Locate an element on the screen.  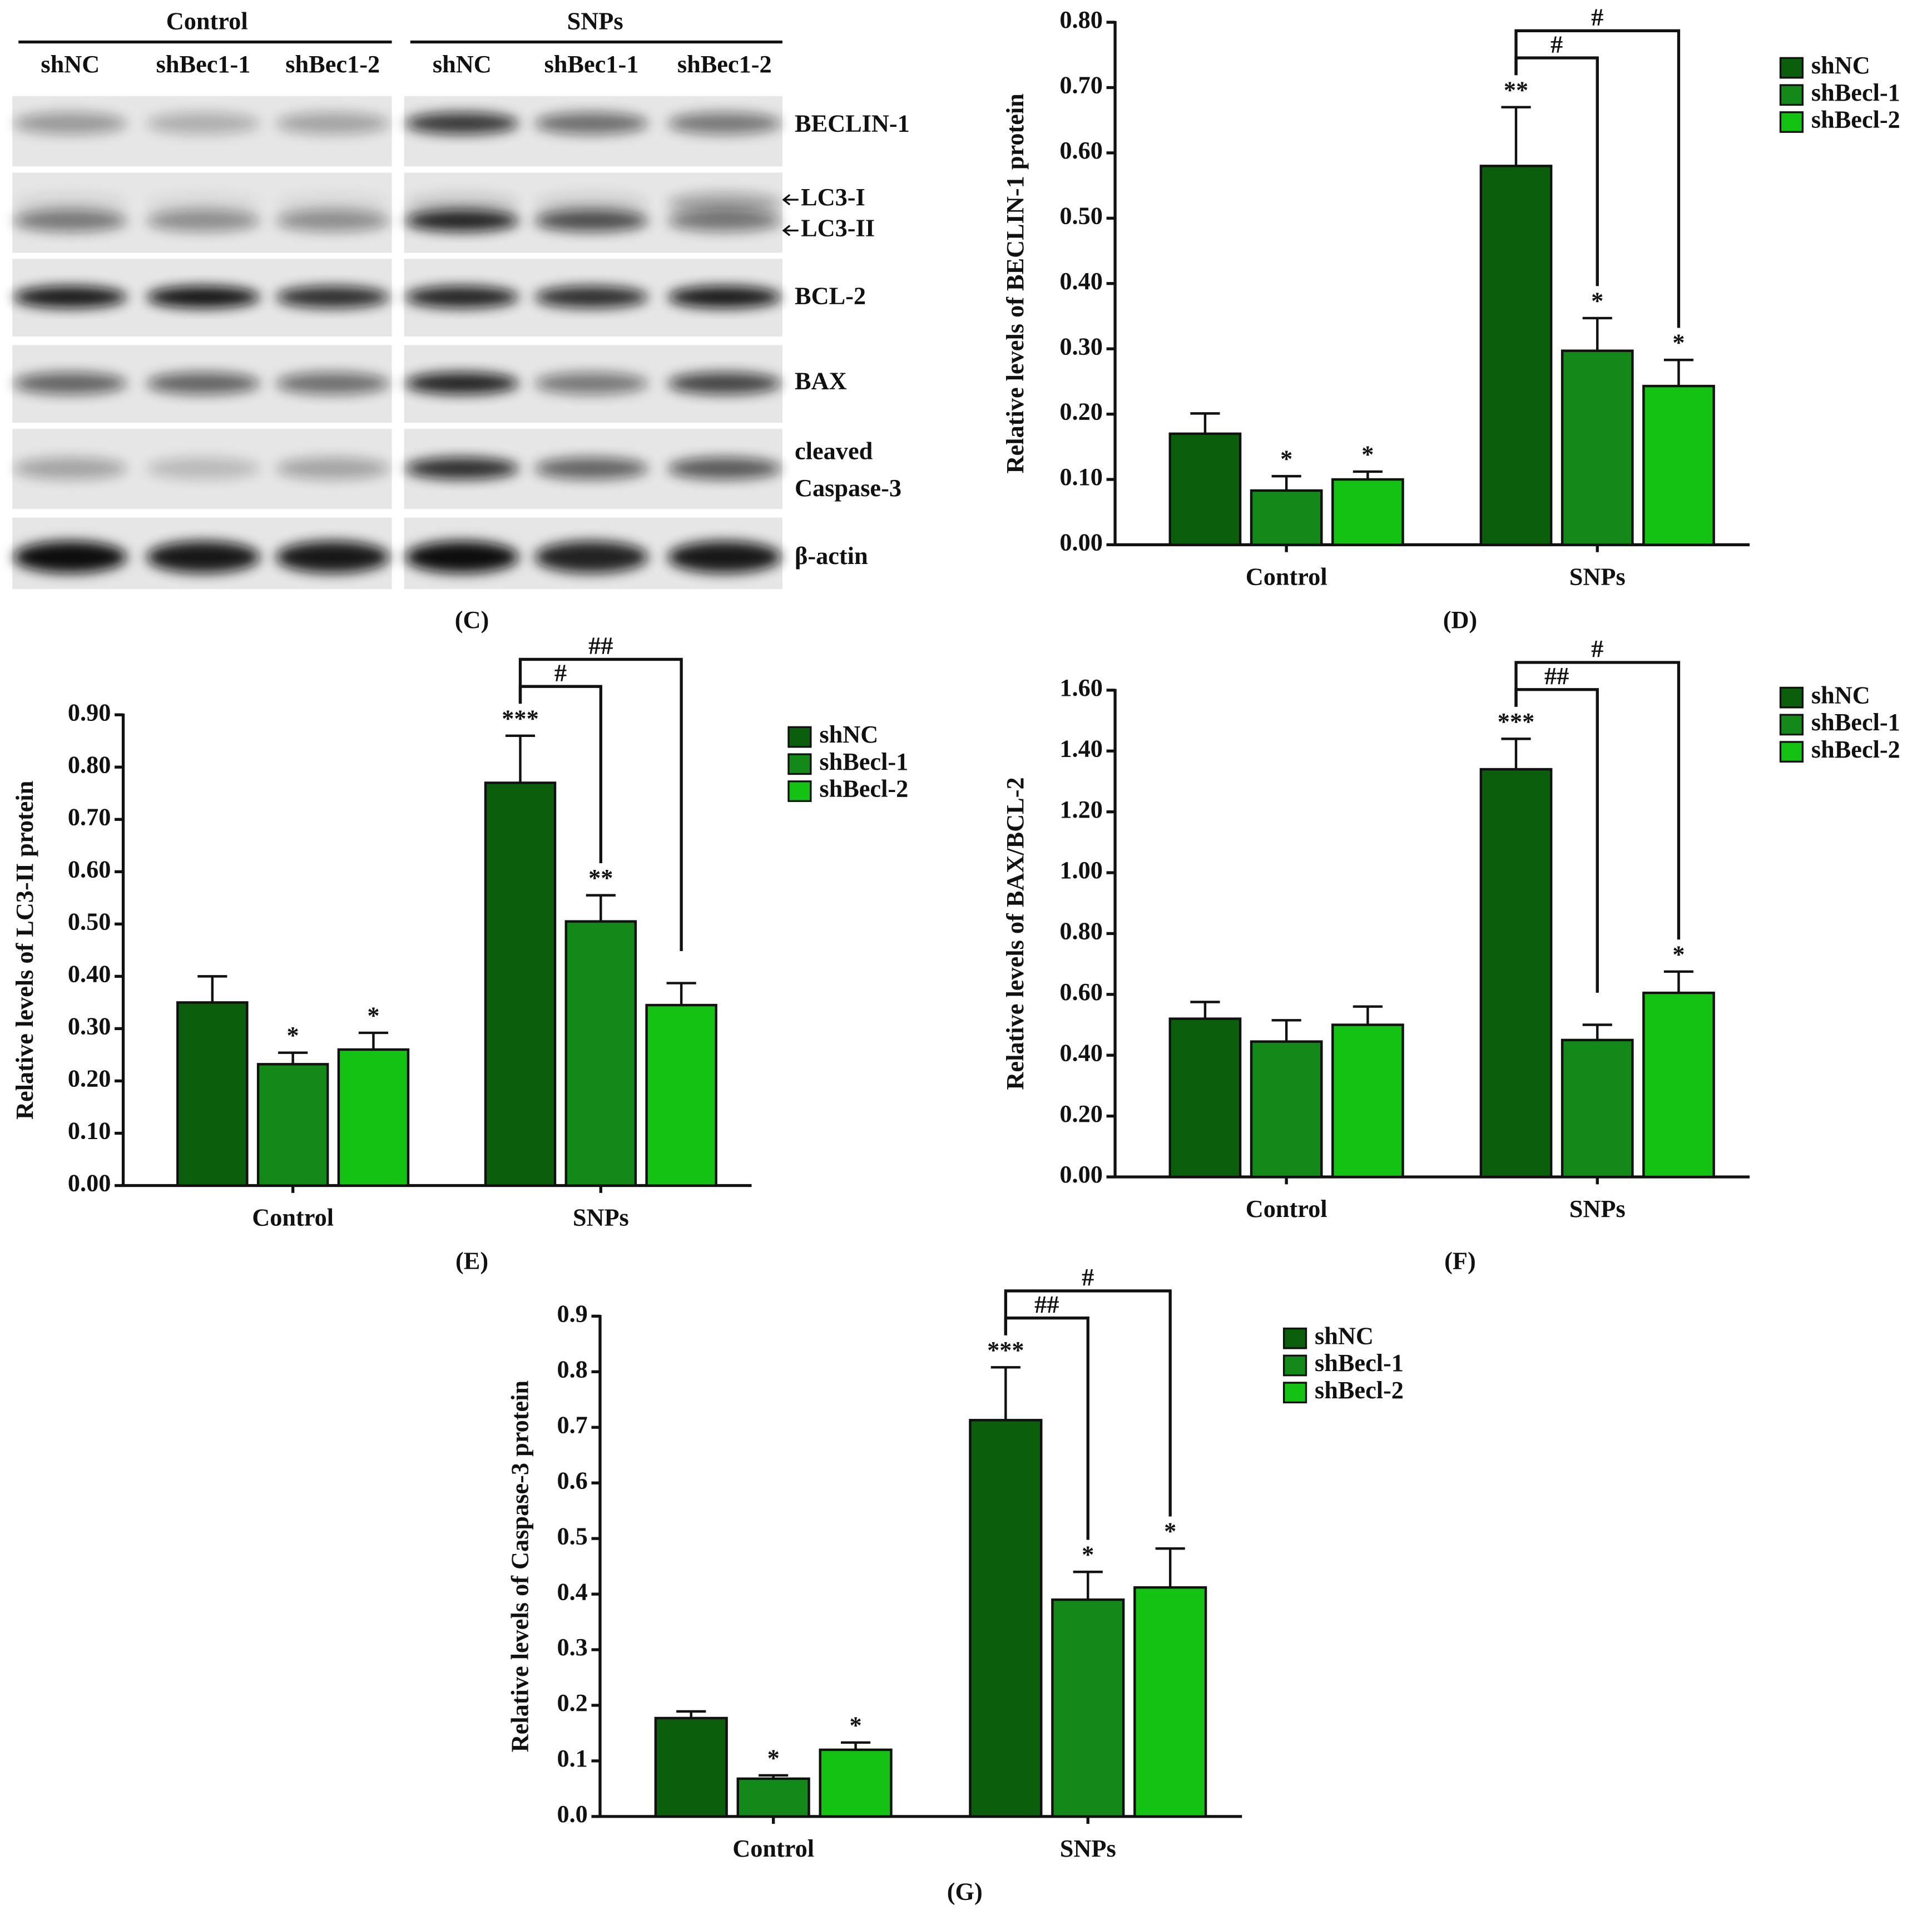
y-tick-label: 0.4 is located at coordinates (572, 1591).